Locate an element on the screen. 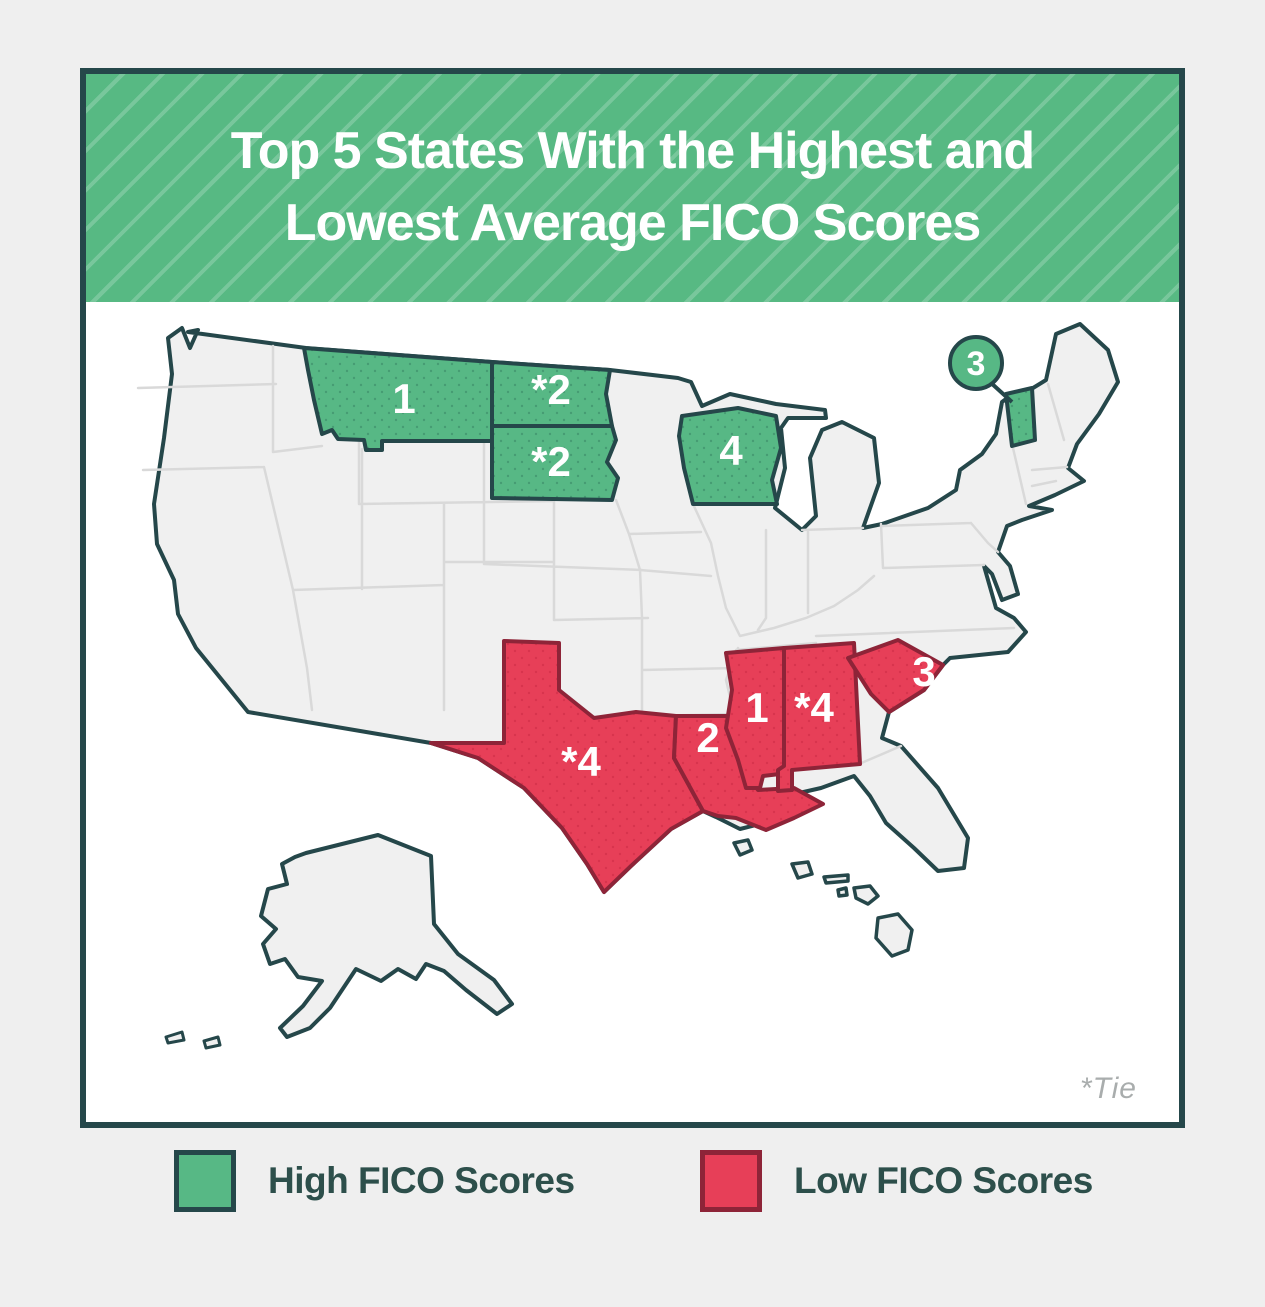 The image size is (1265, 1307). rank-label-north-dakota: *2 is located at coordinates (551, 389).